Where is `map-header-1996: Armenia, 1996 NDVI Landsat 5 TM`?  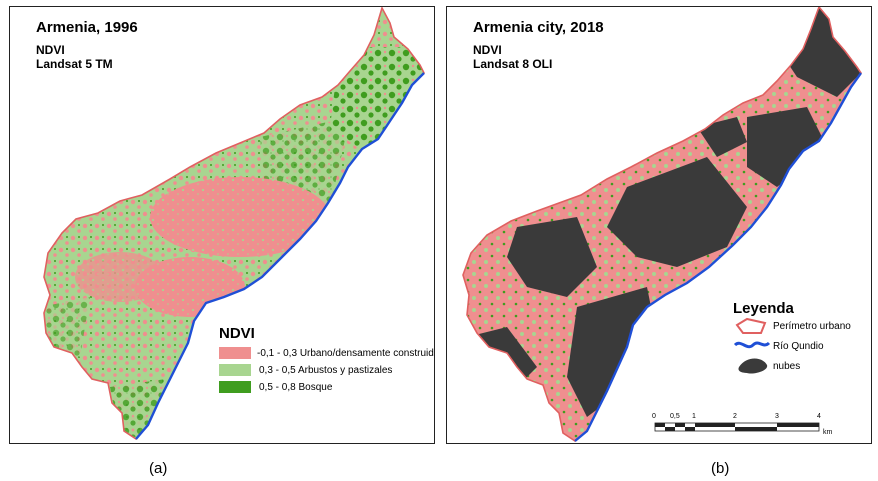 map-header-1996: Armenia, 1996 NDVI Landsat 5 TM is located at coordinates (87, 45).